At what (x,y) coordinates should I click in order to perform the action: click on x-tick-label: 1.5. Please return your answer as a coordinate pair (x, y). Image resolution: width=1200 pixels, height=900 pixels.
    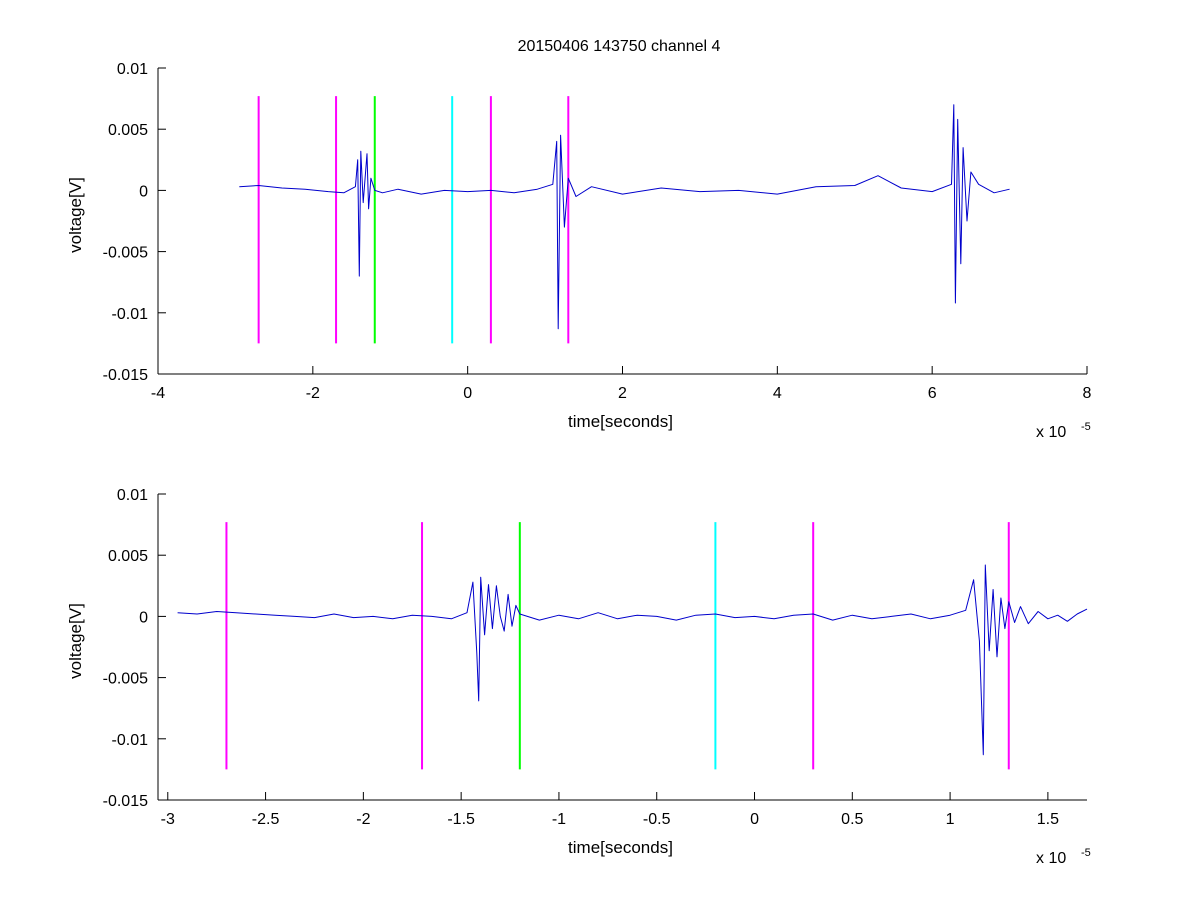
    Looking at the image, I should click on (1048, 819).